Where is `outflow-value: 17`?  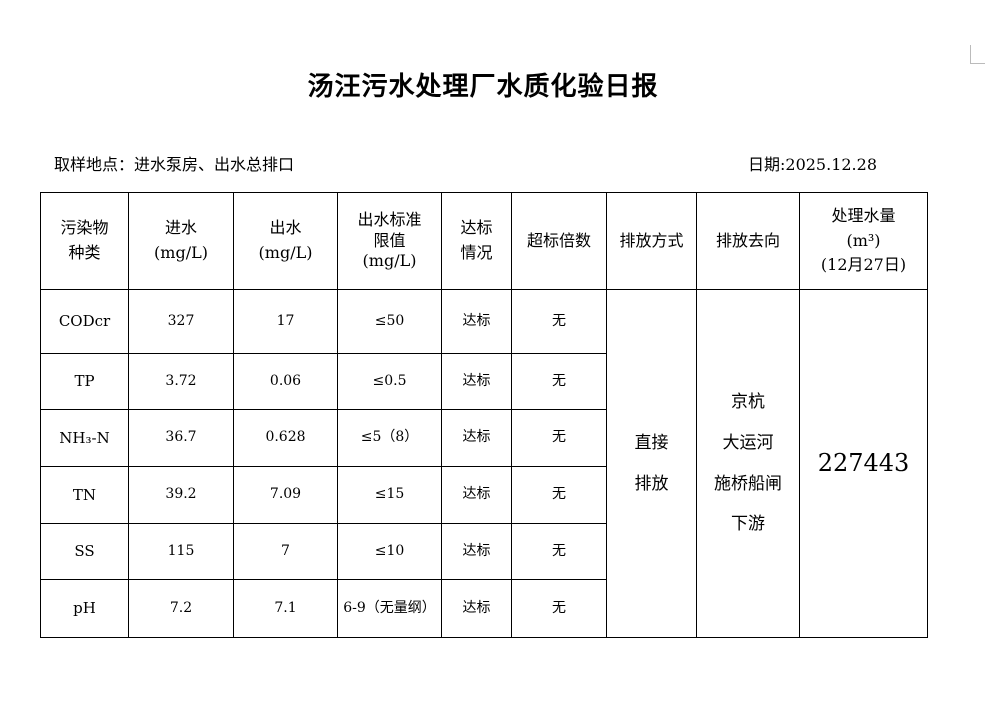
outflow-value: 17 is located at coordinates (285, 321).